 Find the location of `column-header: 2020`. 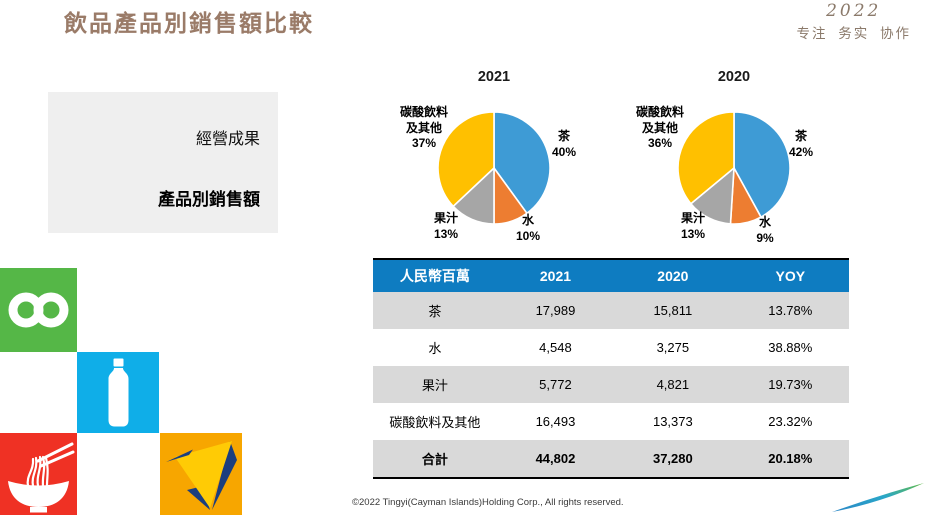

column-header: 2020 is located at coordinates (673, 276).